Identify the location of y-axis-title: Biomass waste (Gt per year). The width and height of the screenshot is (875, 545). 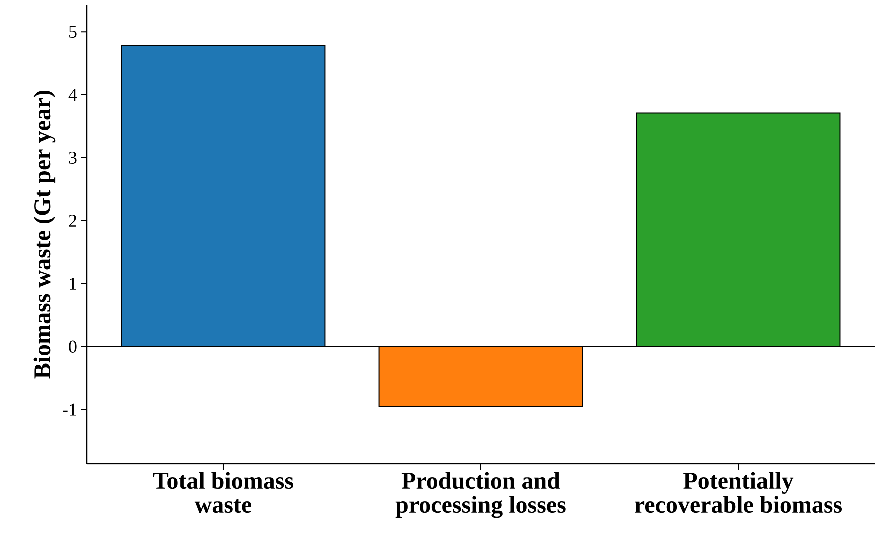
(45, 234).